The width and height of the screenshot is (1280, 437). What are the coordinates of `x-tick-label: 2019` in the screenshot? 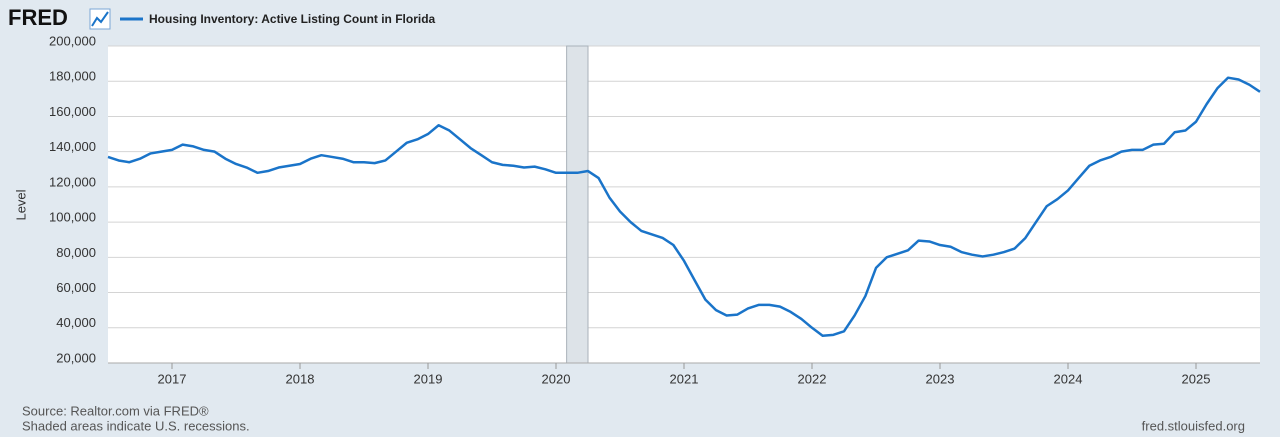 It's located at (428, 378).